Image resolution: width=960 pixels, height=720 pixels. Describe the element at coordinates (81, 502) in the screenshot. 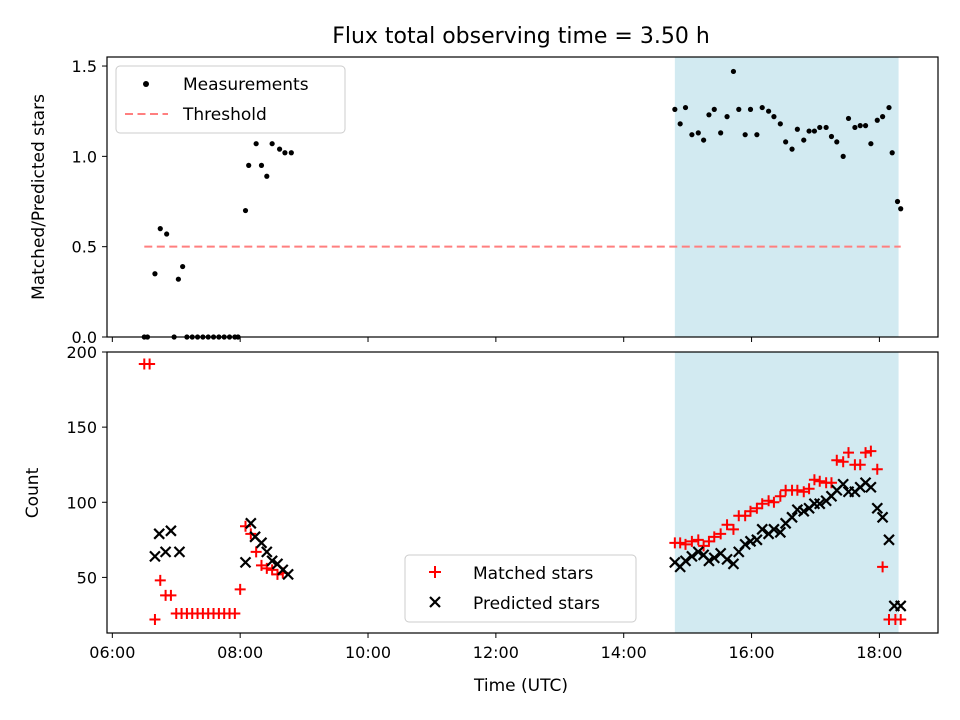

I see `bottom-y-tick-label: 100` at that location.